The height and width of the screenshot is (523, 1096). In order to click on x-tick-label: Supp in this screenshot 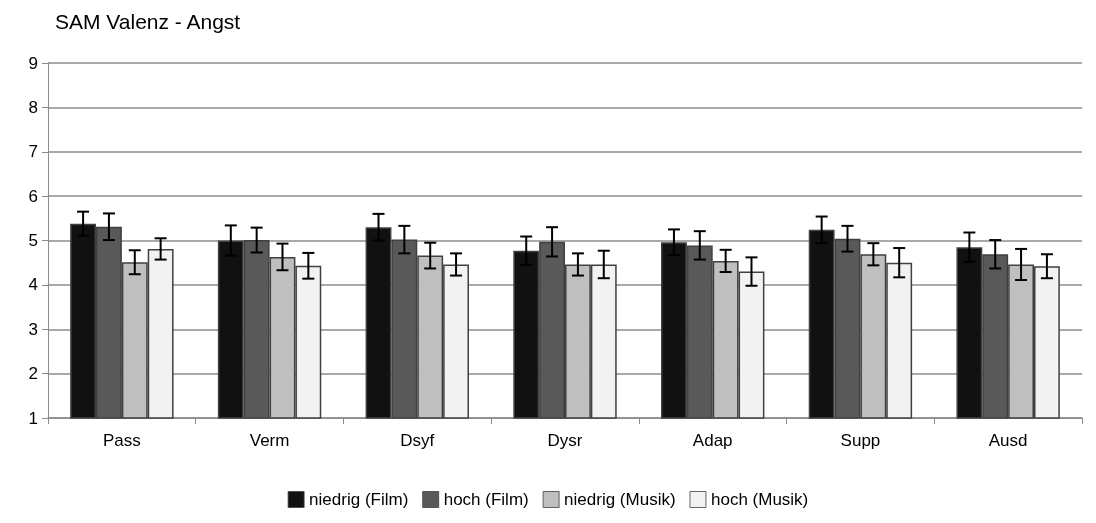, I will do `click(860, 440)`.